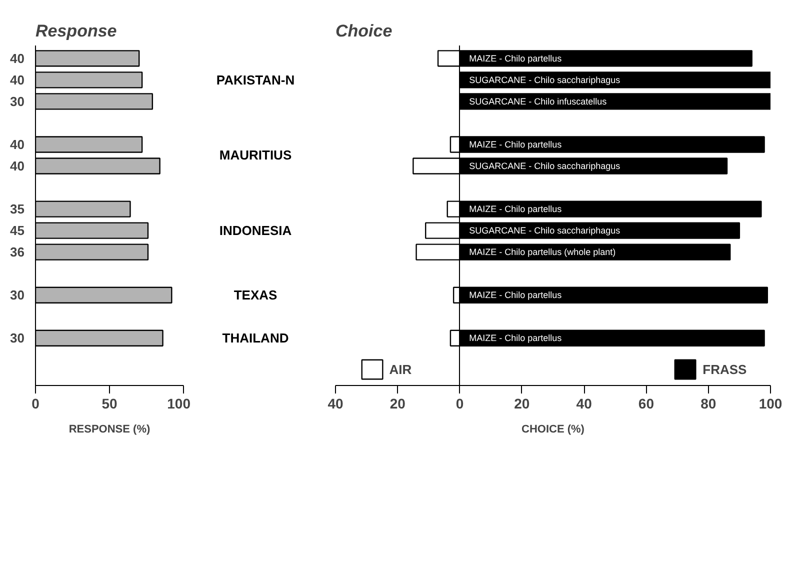  Describe the element at coordinates (255, 155) in the screenshot. I see `text: MAURITIUS` at that location.